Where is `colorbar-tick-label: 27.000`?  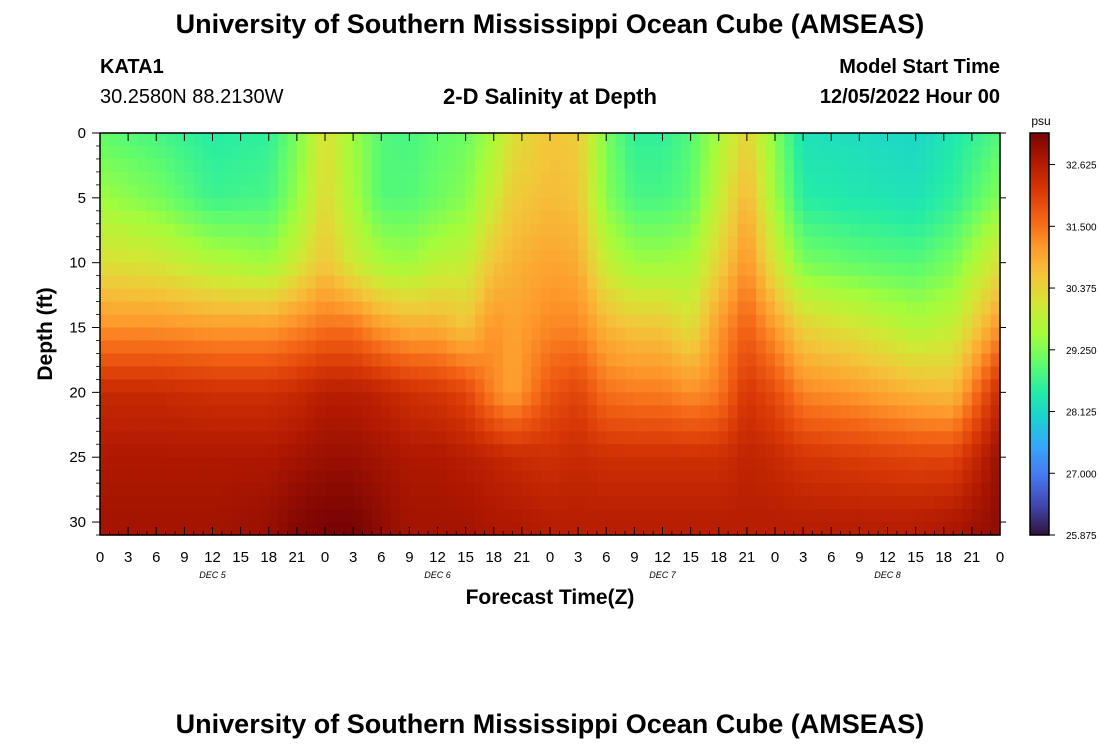 colorbar-tick-label: 27.000 is located at coordinates (1081, 474).